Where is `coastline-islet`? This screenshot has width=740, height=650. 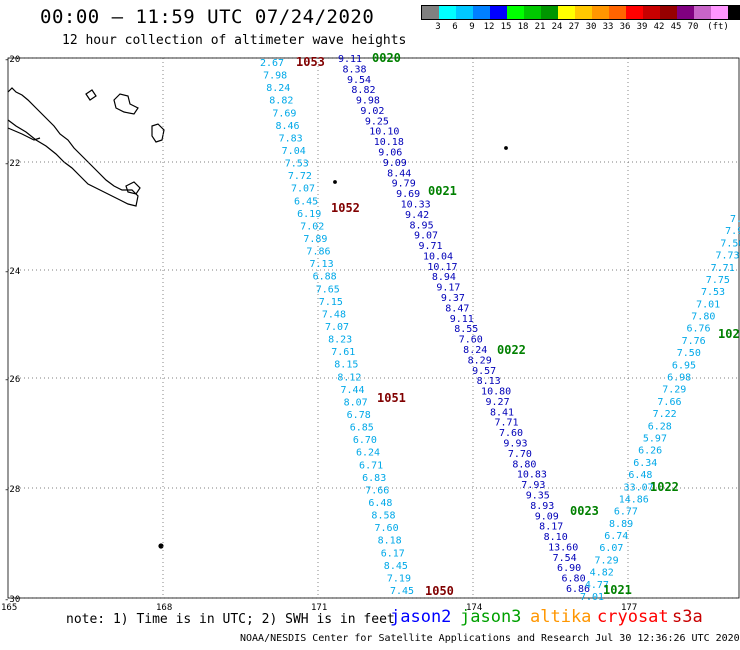 coastline-islet is located at coordinates (24, 134).